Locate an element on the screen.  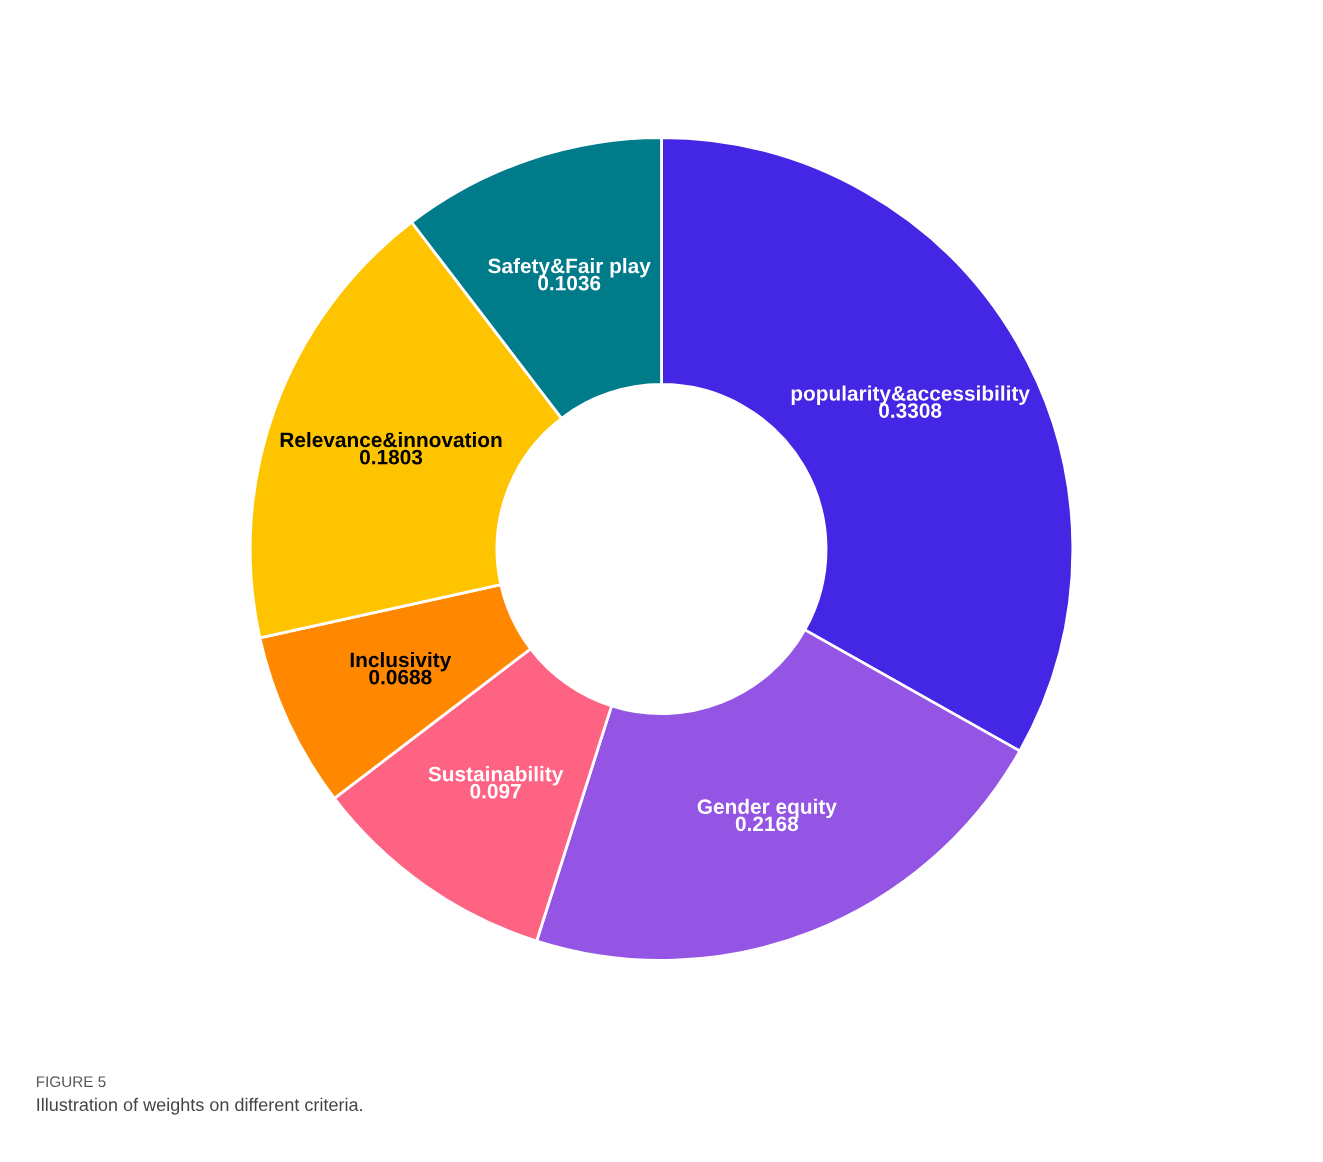
data-label: 0.1803 is located at coordinates (391, 457).